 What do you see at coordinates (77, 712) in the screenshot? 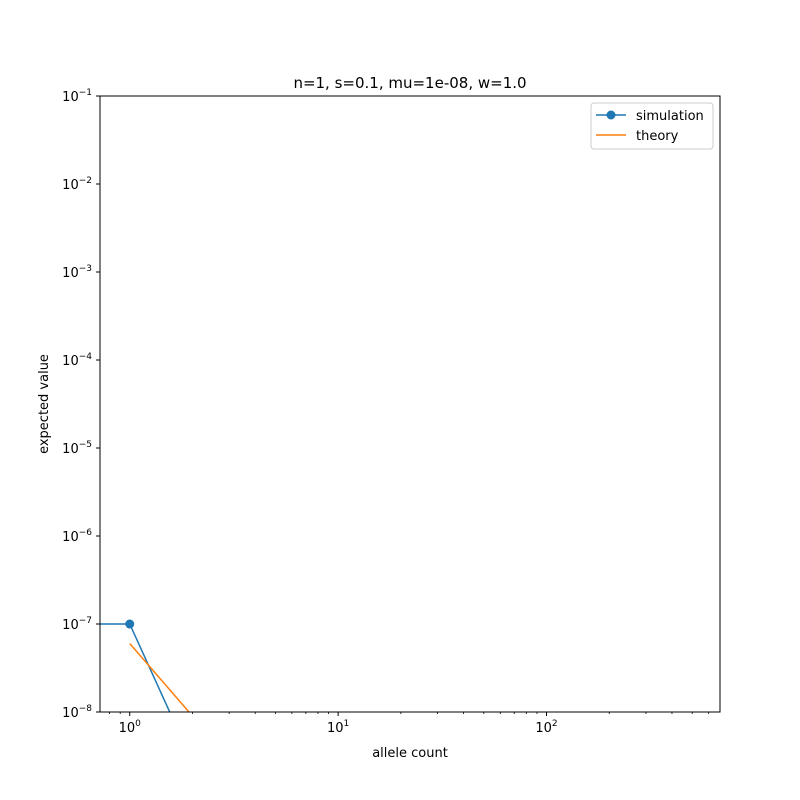
I see `y-tick-label: 10⁻⁸` at bounding box center [77, 712].